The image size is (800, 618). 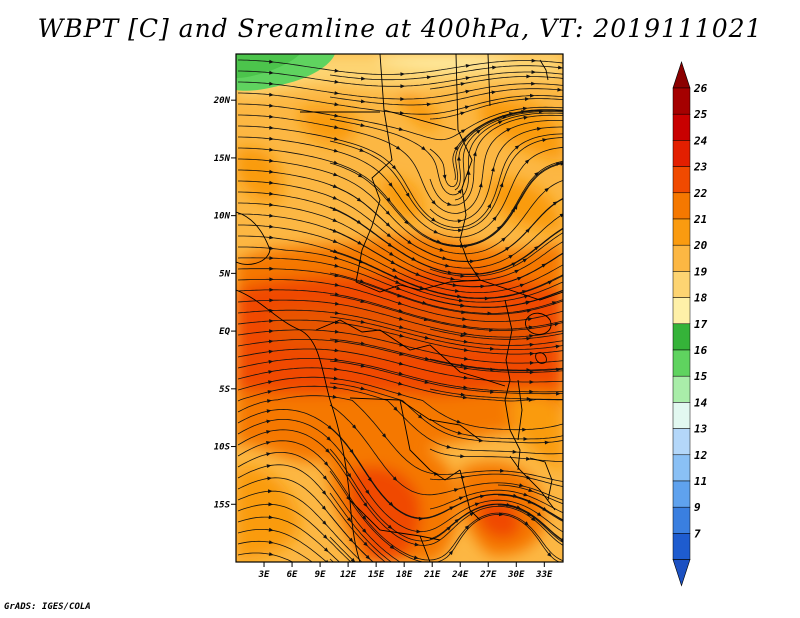 What do you see at coordinates (460, 575) in the screenshot?
I see `lon-tick-label: 24E` at bounding box center [460, 575].